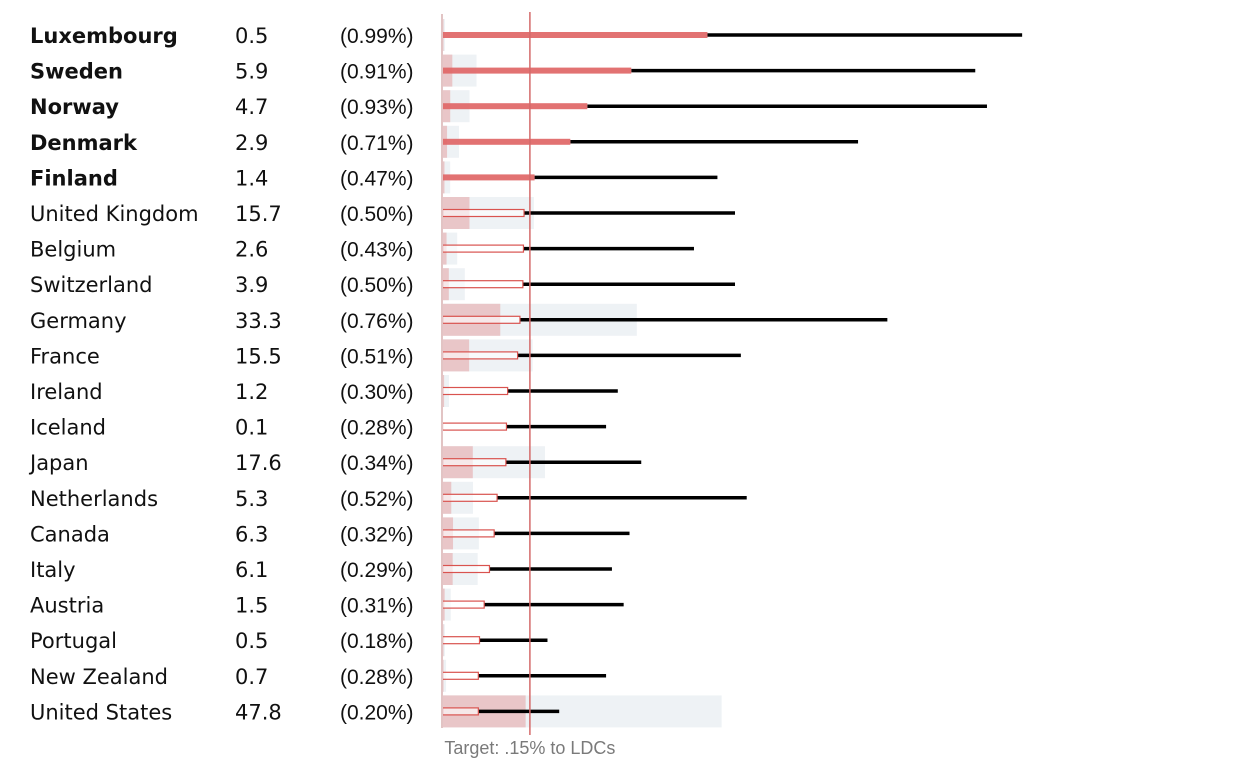 This screenshot has height=768, width=1248. What do you see at coordinates (251, 499) in the screenshot?
I see `aid-total-label: 5.3` at bounding box center [251, 499].